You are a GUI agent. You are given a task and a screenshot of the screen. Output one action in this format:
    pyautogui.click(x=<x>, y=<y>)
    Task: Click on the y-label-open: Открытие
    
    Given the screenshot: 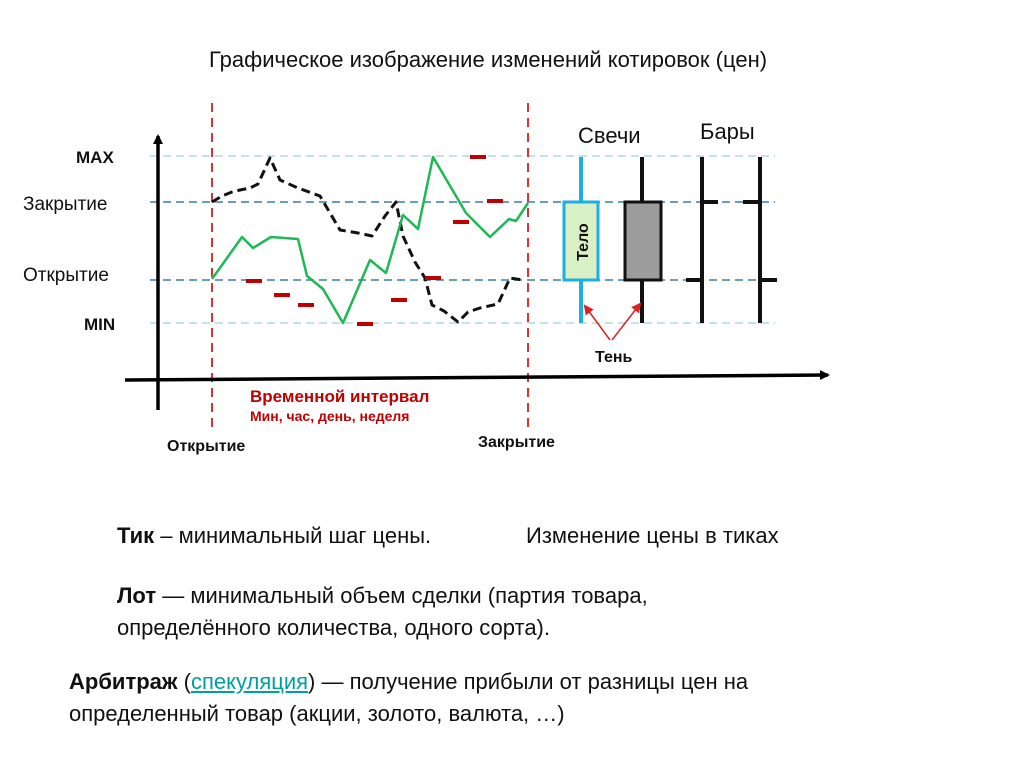 What is the action you would take?
    pyautogui.click(x=66, y=275)
    